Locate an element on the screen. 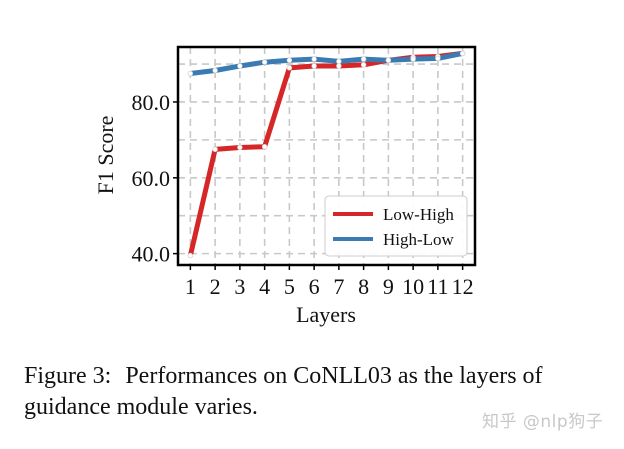 The width and height of the screenshot is (624, 449). x-tick-label: 12 is located at coordinates (463, 286).